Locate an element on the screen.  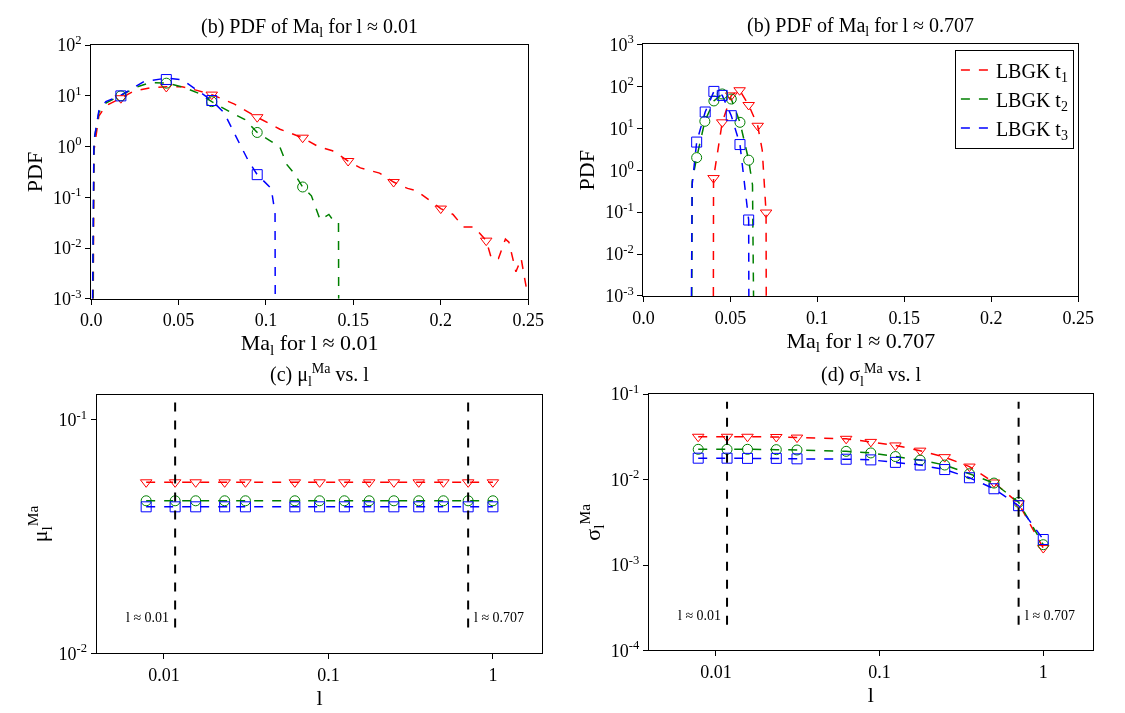
y-tick-label: 10$^{3}$ is located at coordinates (621, 43).